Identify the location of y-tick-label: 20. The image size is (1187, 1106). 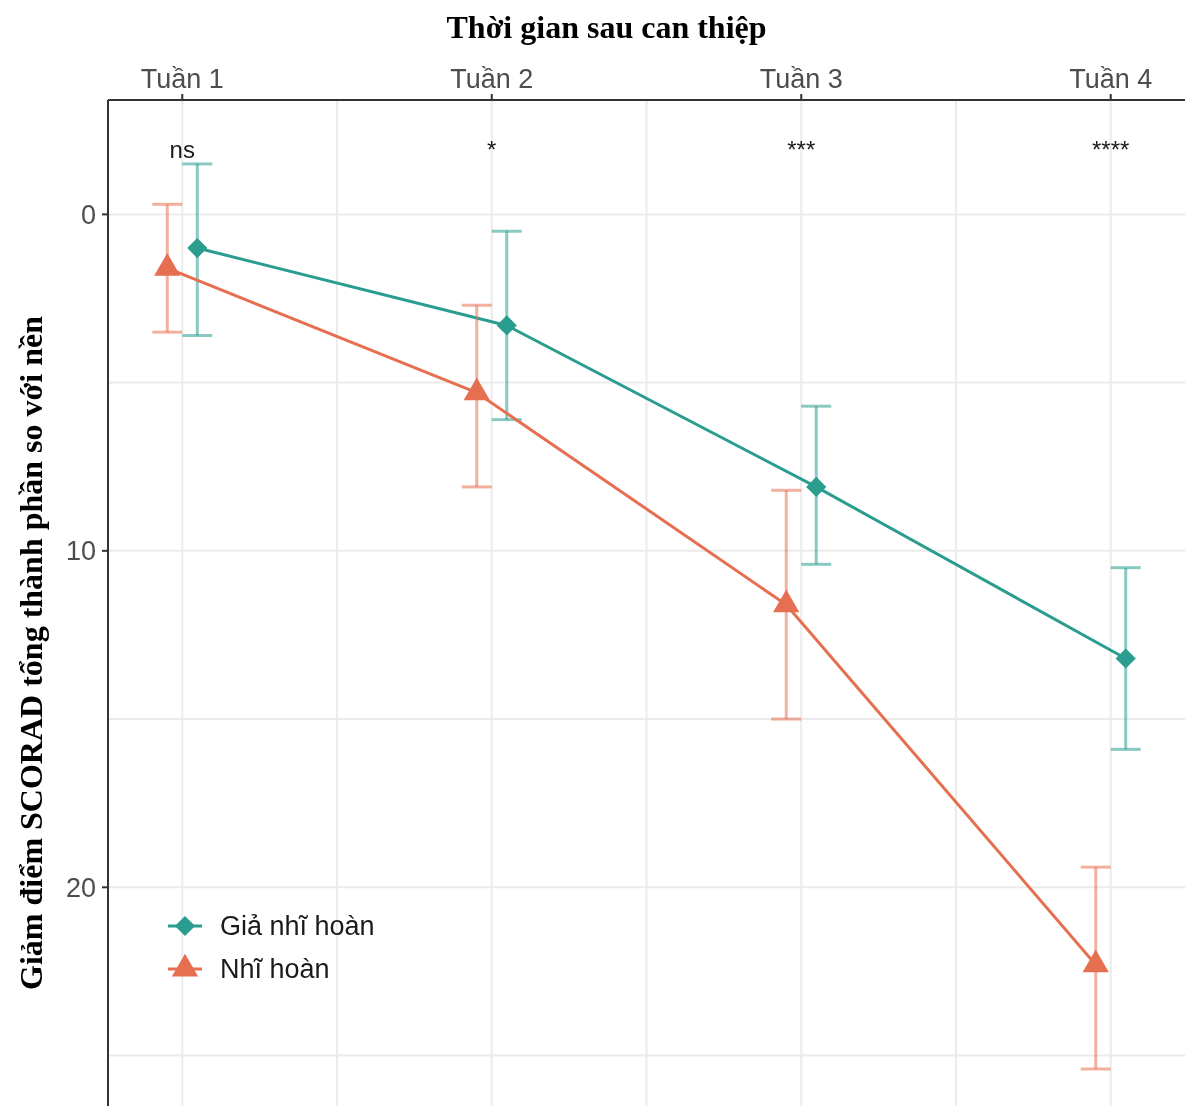
(80, 887).